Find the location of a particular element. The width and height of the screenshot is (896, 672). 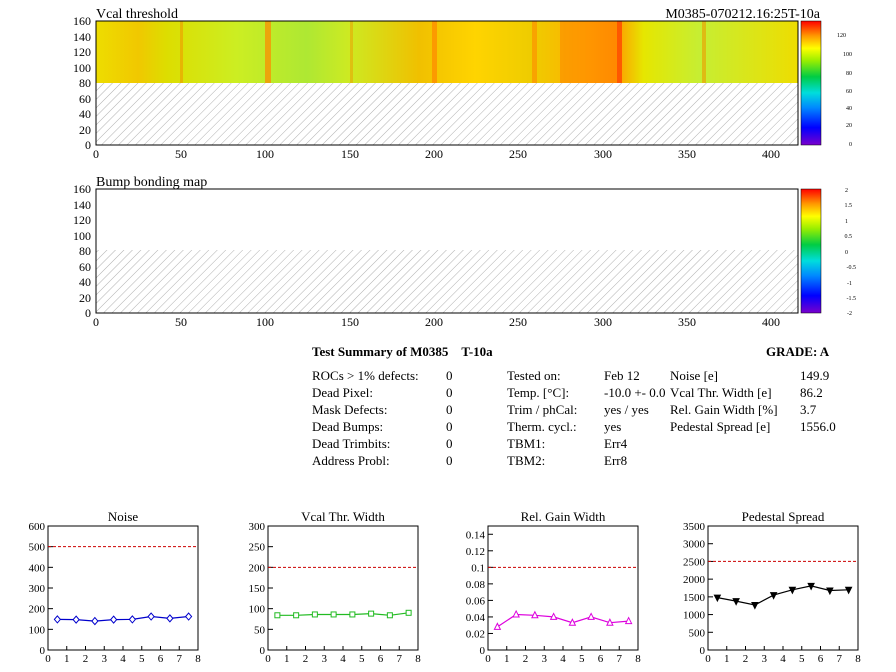

scale-tick: -2 is located at coordinates (849, 314).